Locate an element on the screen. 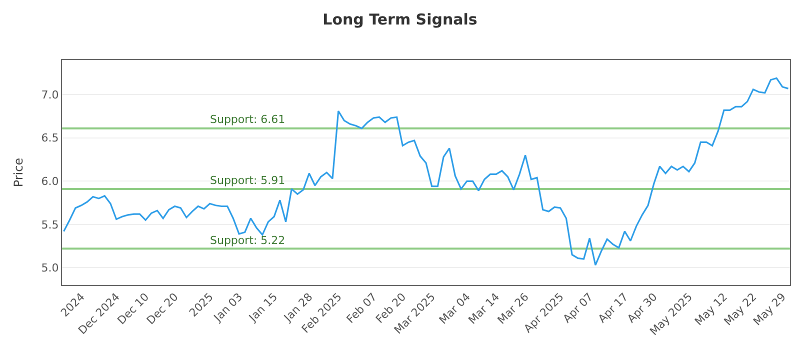  x-tick-label: Jan 15 is located at coordinates (263, 307).